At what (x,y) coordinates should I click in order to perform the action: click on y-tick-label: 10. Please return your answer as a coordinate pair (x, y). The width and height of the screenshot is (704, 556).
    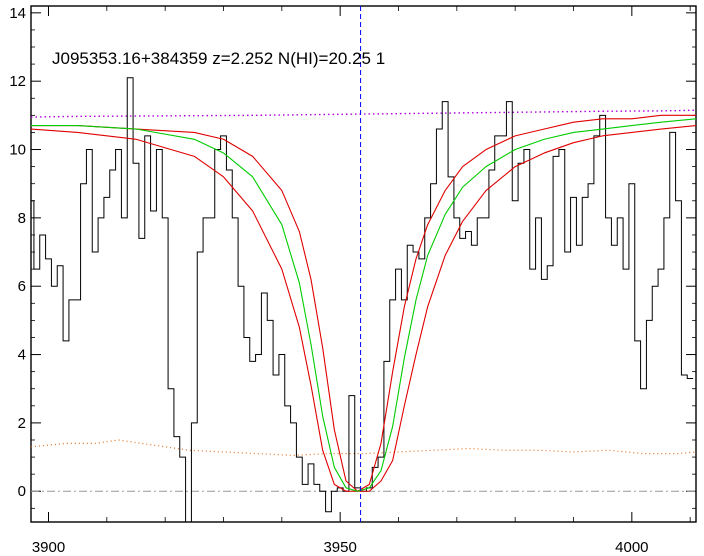
    Looking at the image, I should click on (17, 150).